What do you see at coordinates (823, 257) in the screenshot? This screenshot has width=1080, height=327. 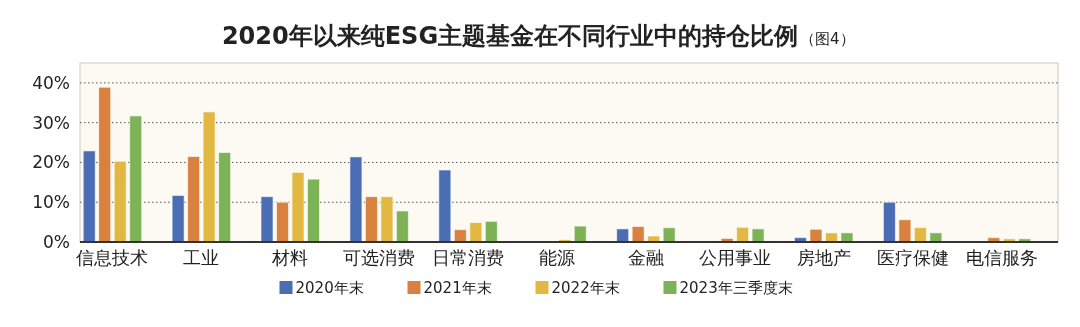 I see `x-tick-label: 房地产` at bounding box center [823, 257].